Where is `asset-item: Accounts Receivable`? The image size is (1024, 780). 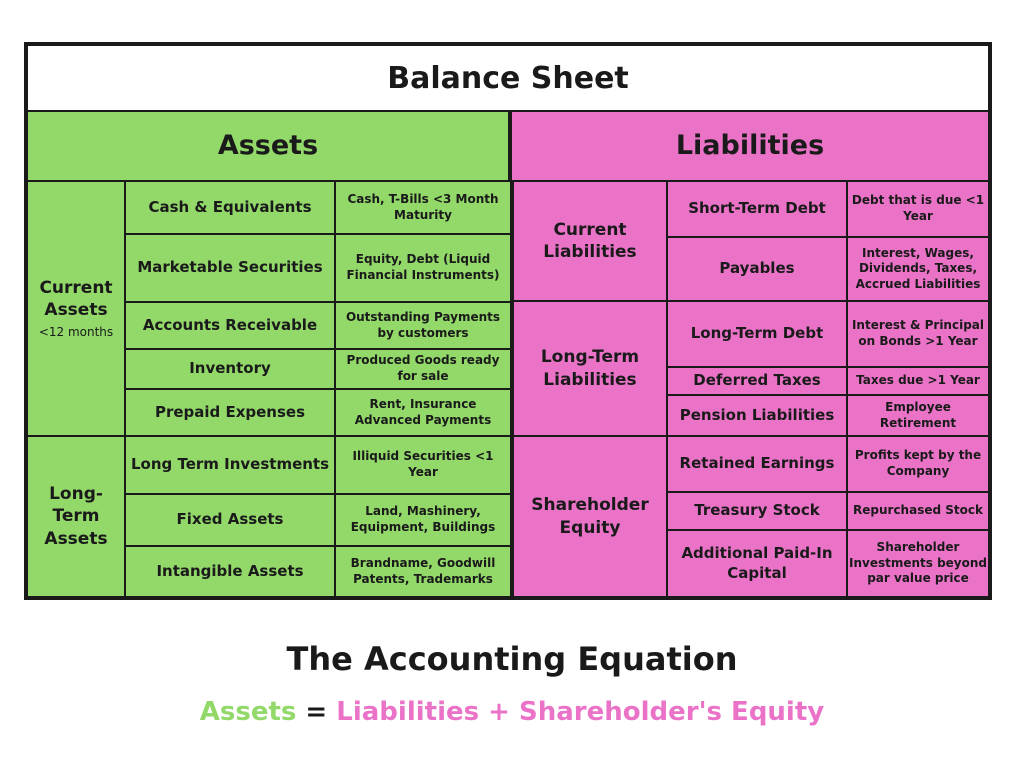
asset-item: Accounts Receivable is located at coordinates (230, 325).